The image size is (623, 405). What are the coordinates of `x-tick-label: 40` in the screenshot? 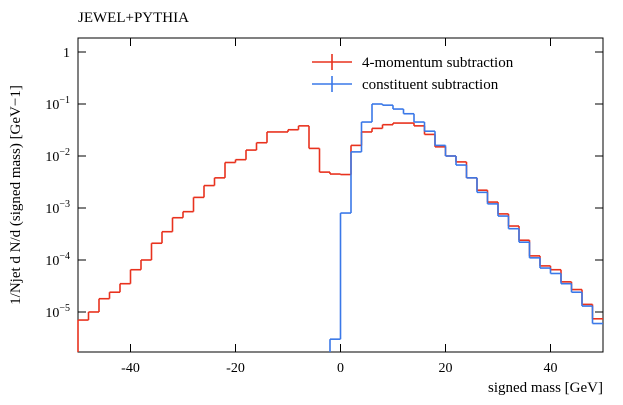 It's located at (551, 368).